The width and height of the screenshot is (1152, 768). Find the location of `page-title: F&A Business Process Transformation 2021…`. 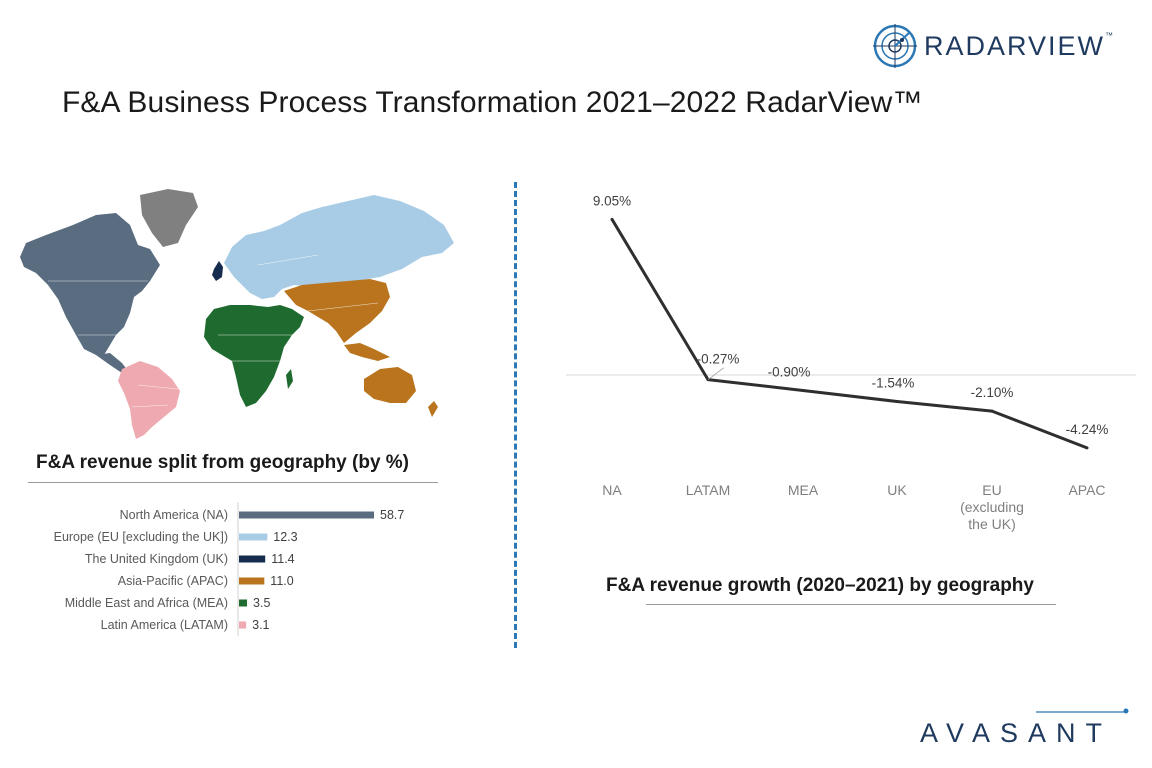

page-title: F&A Business Process Transformation 2021… is located at coordinates (492, 102).